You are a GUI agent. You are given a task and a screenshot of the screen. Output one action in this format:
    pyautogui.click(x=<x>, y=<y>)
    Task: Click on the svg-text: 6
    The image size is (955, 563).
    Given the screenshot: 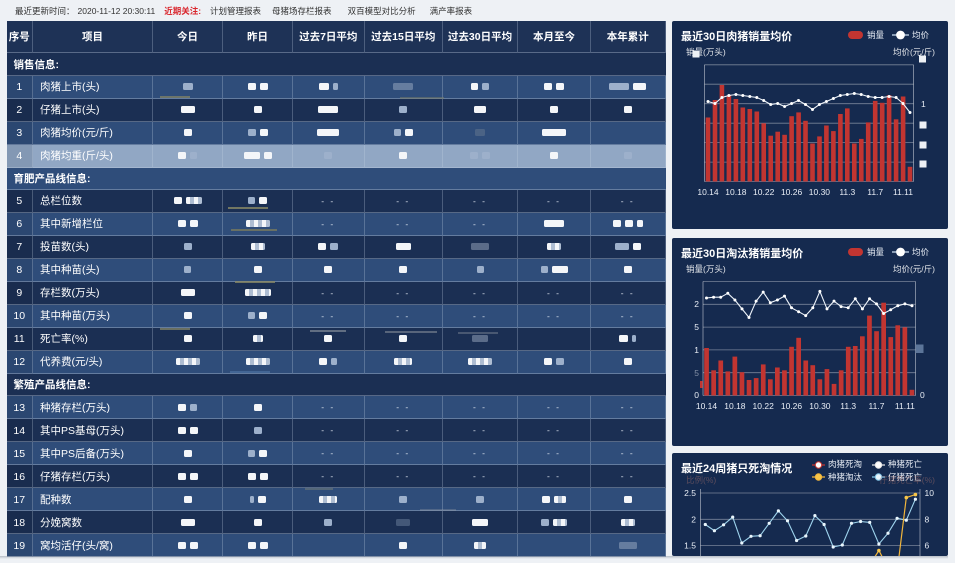 What is the action you would take?
    pyautogui.click(x=926, y=545)
    